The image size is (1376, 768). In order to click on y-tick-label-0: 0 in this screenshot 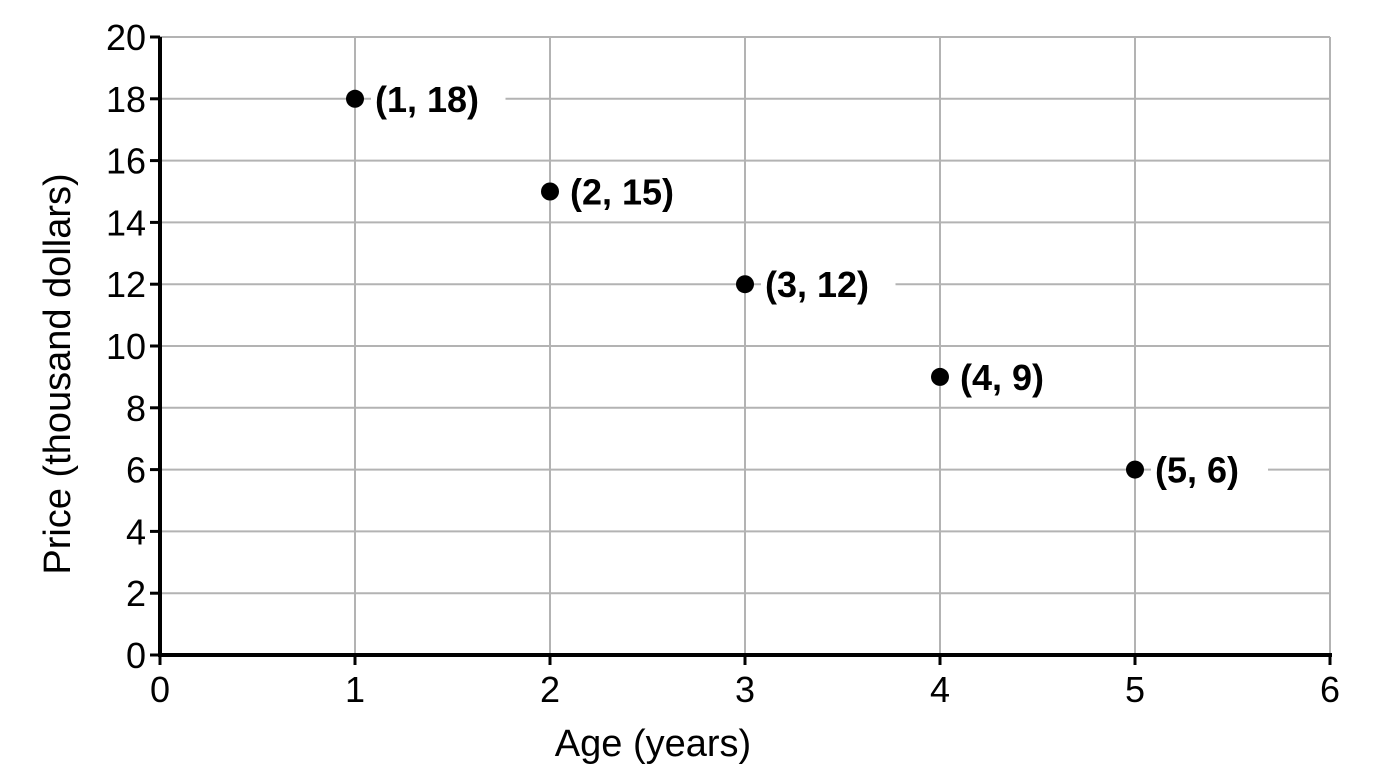, I will do `click(136, 655)`.